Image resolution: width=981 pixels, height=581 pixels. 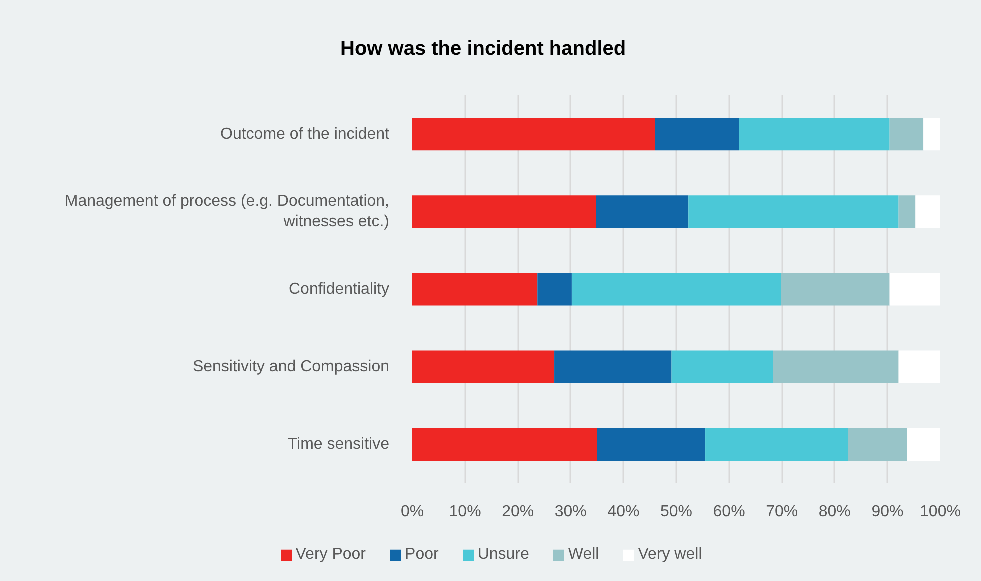 What do you see at coordinates (888, 512) in the screenshot?
I see `x-tick-label: 90%` at bounding box center [888, 512].